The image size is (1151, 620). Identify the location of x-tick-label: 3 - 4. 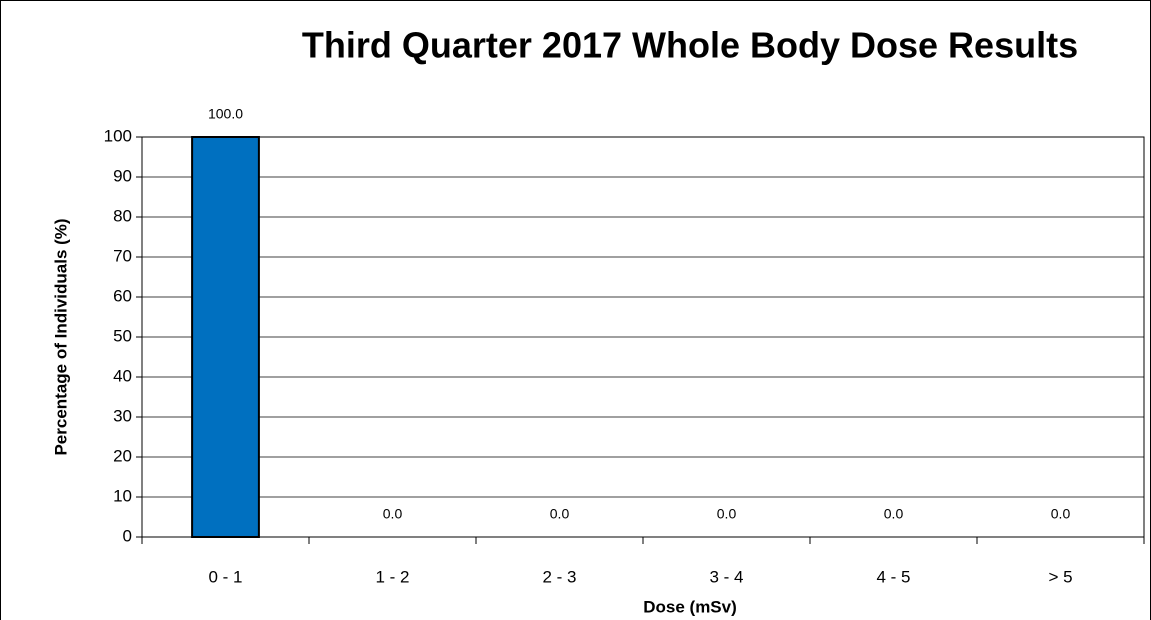
(726, 576).